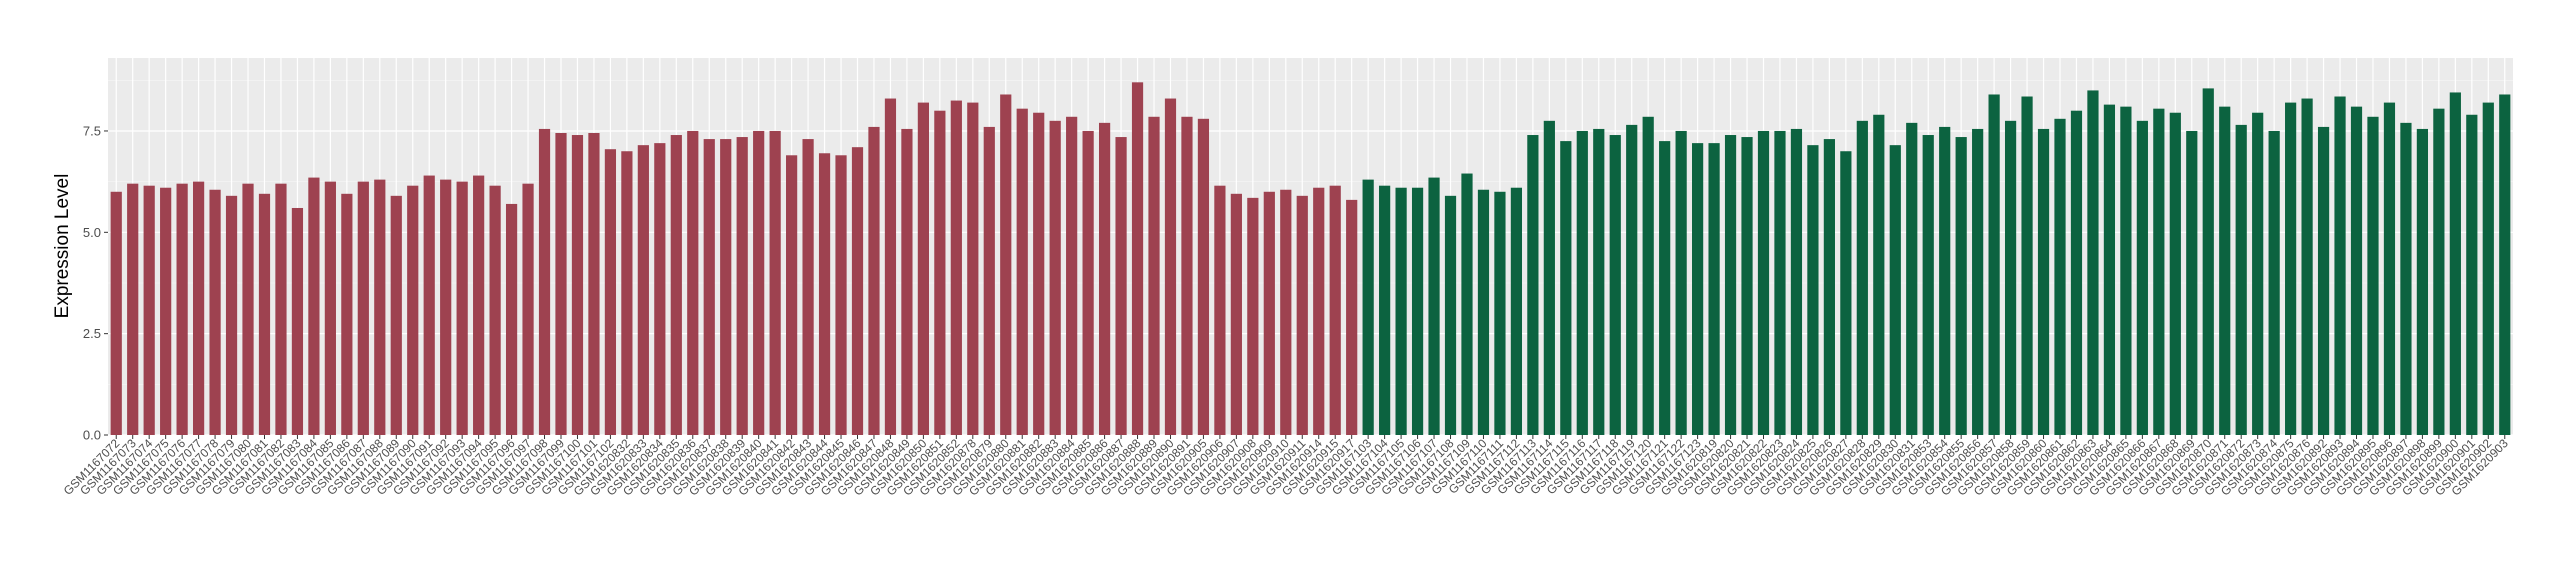  What do you see at coordinates (92, 435) in the screenshot?
I see `y-tick-label: 0.0` at bounding box center [92, 435].